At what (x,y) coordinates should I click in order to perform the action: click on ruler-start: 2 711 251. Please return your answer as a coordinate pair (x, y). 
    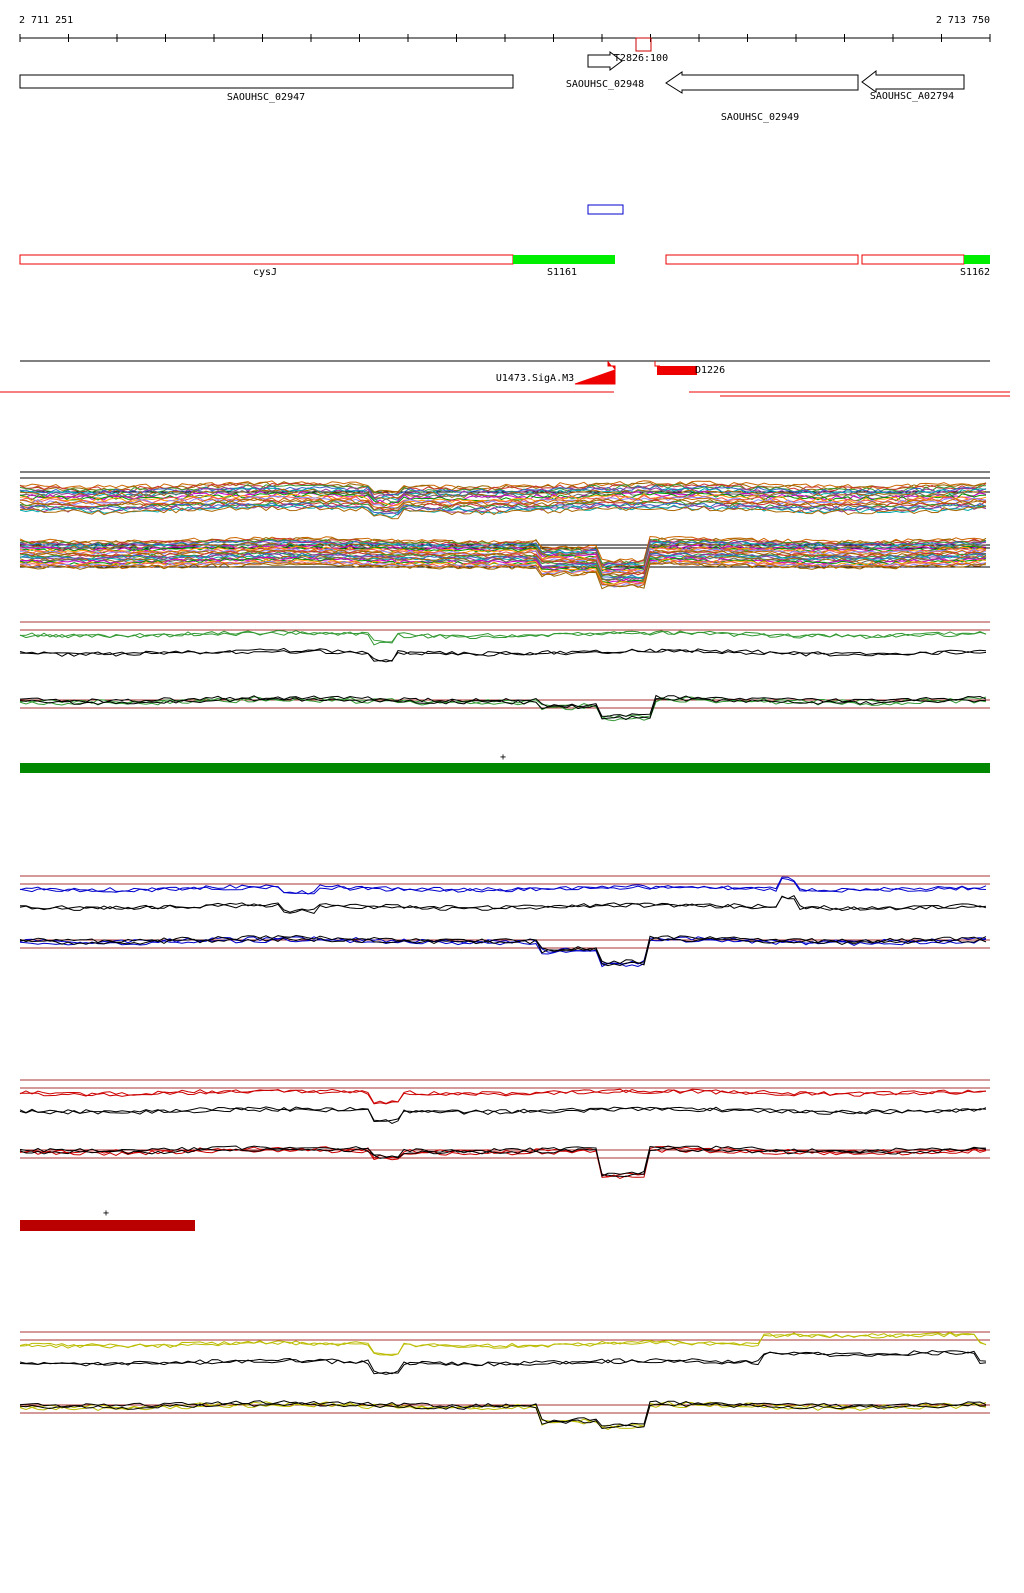
    Looking at the image, I should click on (46, 20).